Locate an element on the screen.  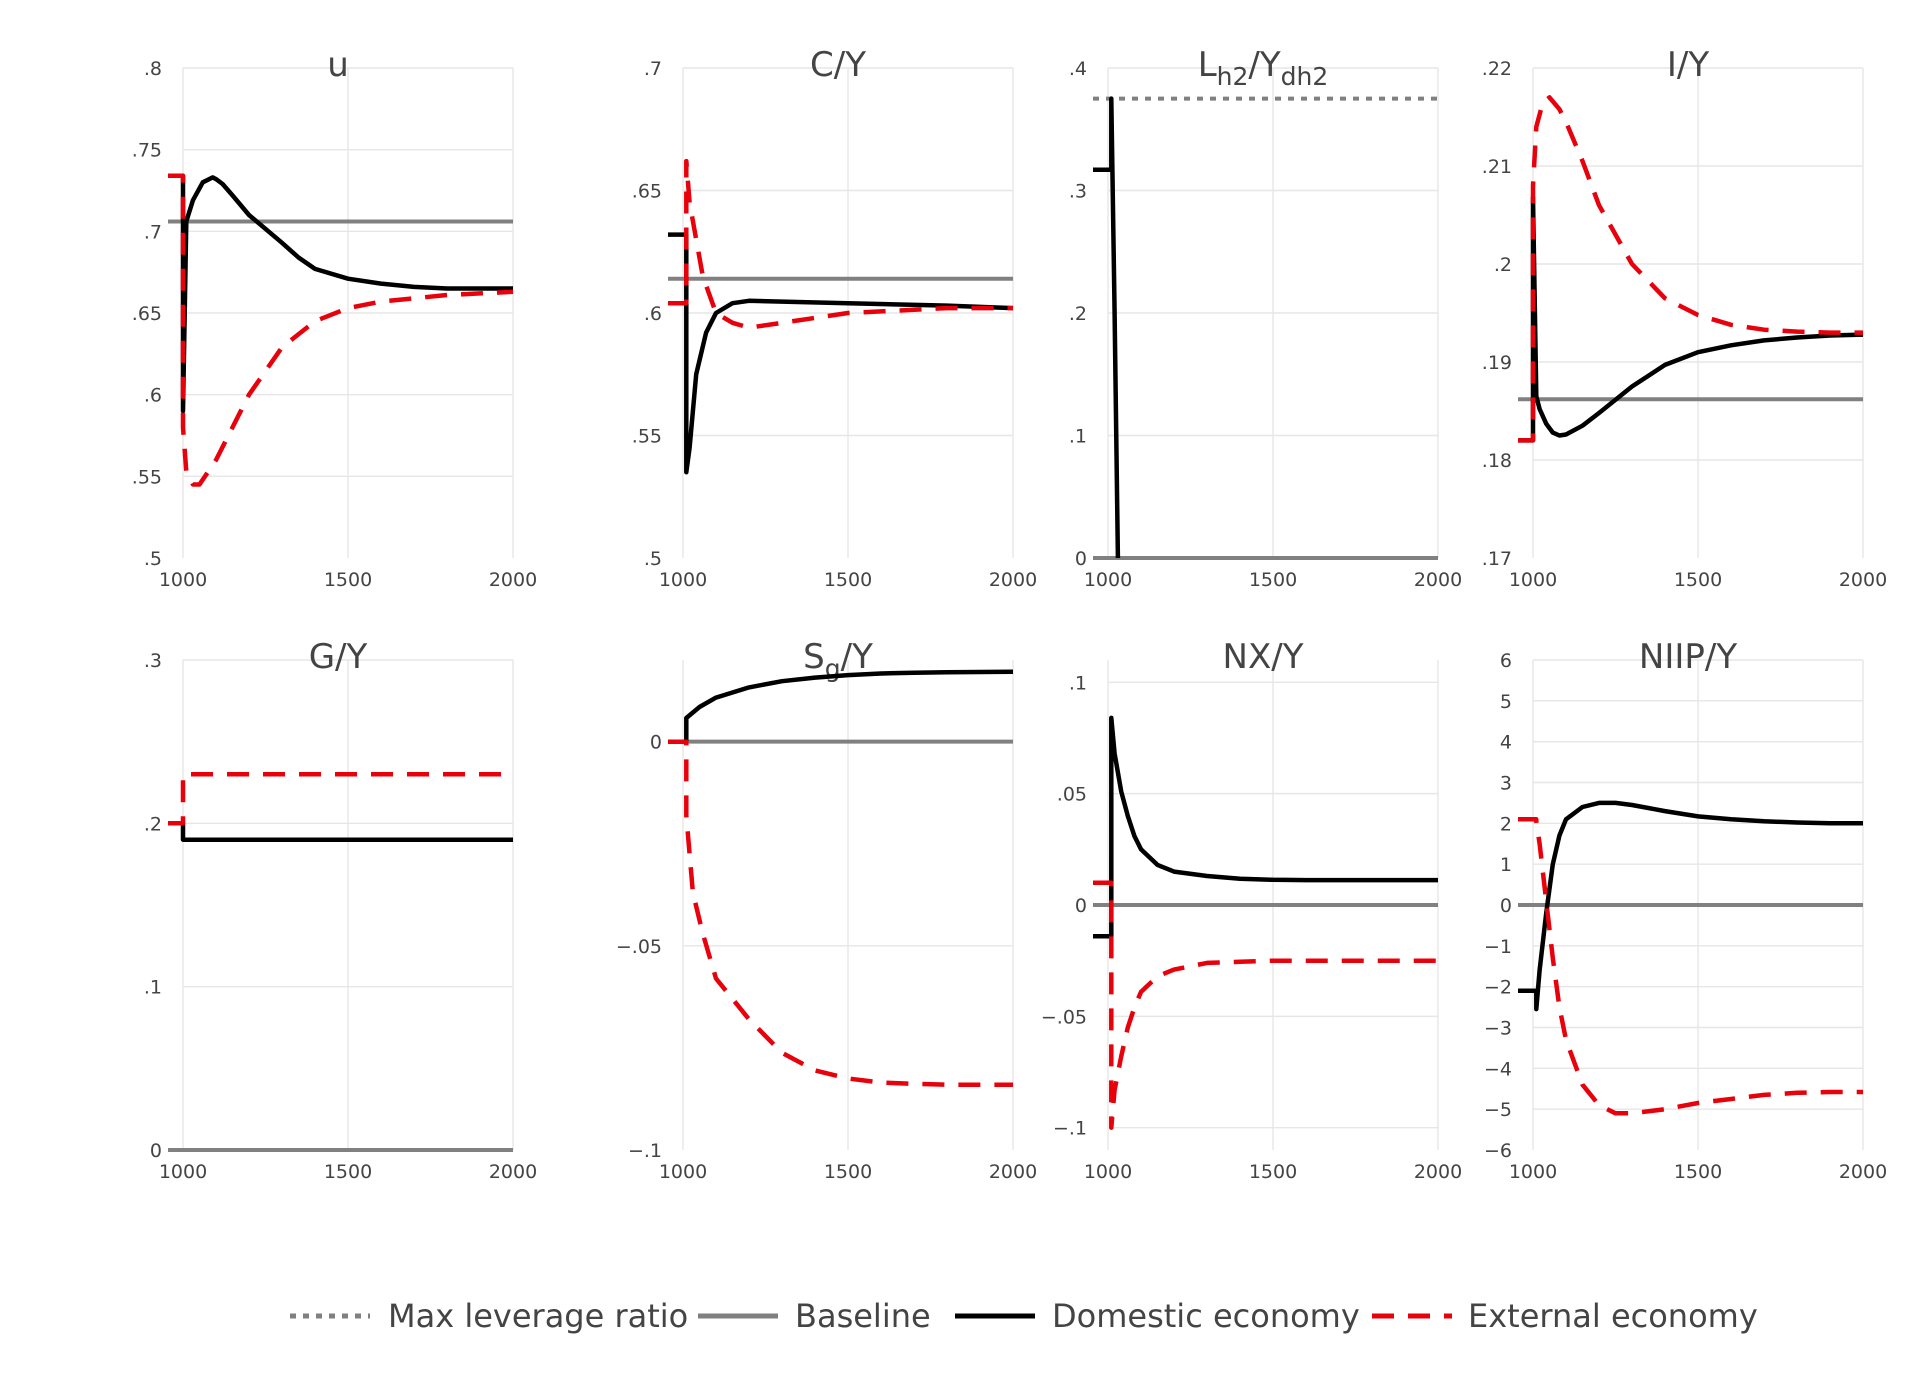
panel-title: G/Y is located at coordinates (338, 657).